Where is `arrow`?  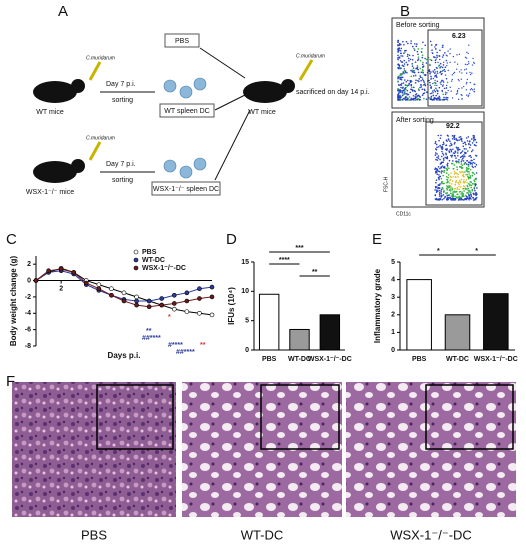 arrow is located at coordinates (232, 145).